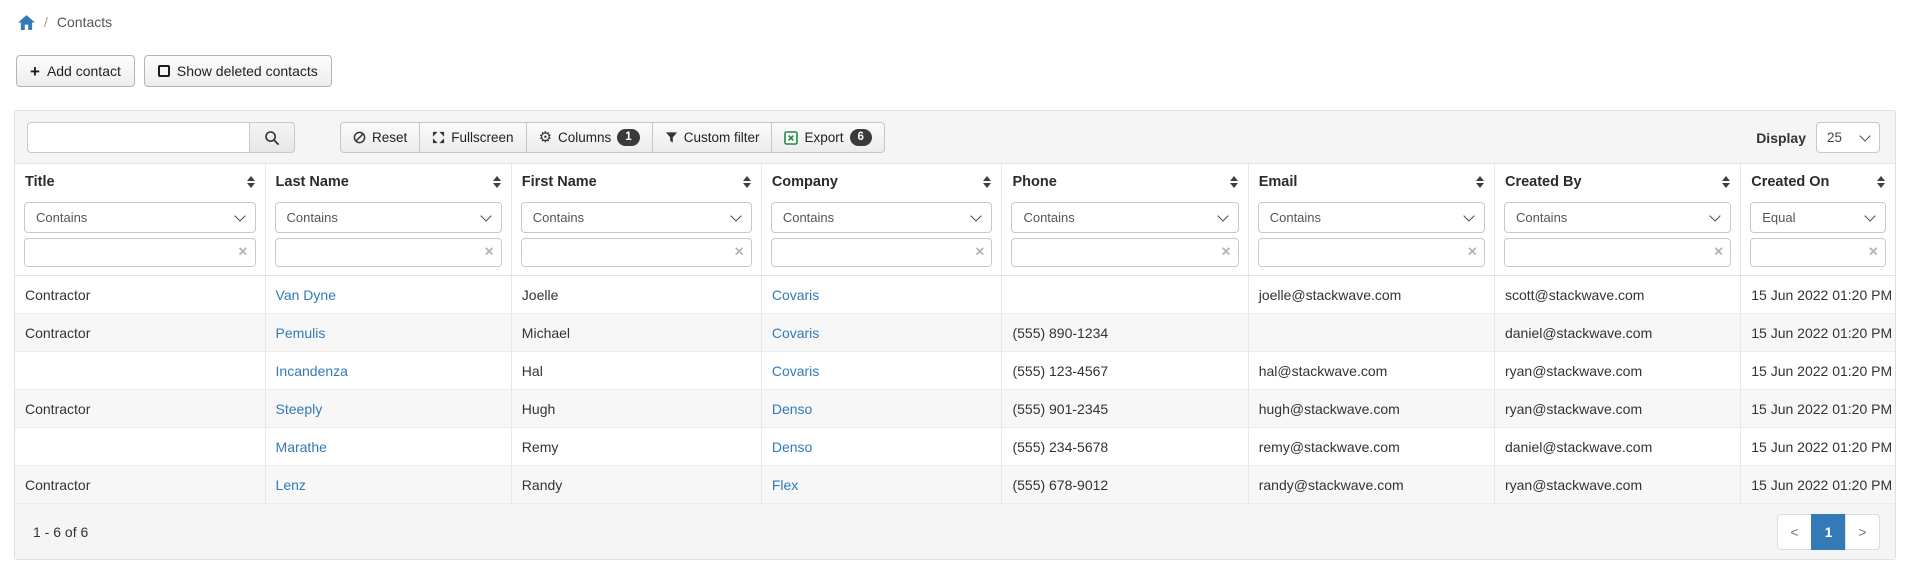  I want to click on export-button: Export 6, so click(828, 137).